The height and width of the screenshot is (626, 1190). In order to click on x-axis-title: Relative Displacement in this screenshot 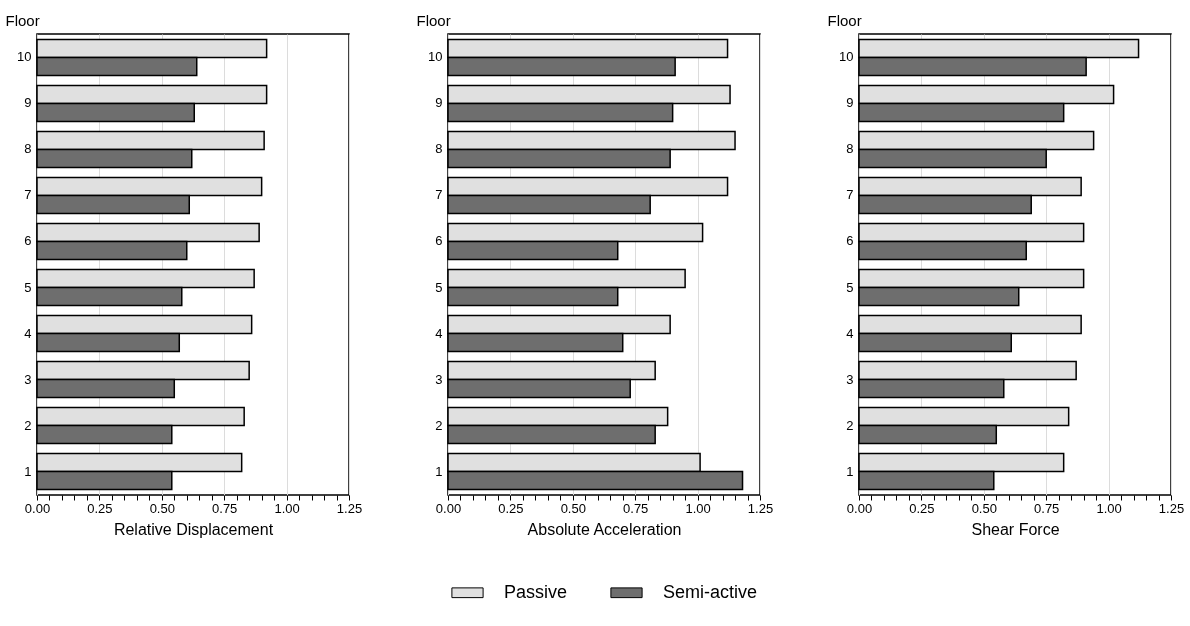, I will do `click(193, 529)`.